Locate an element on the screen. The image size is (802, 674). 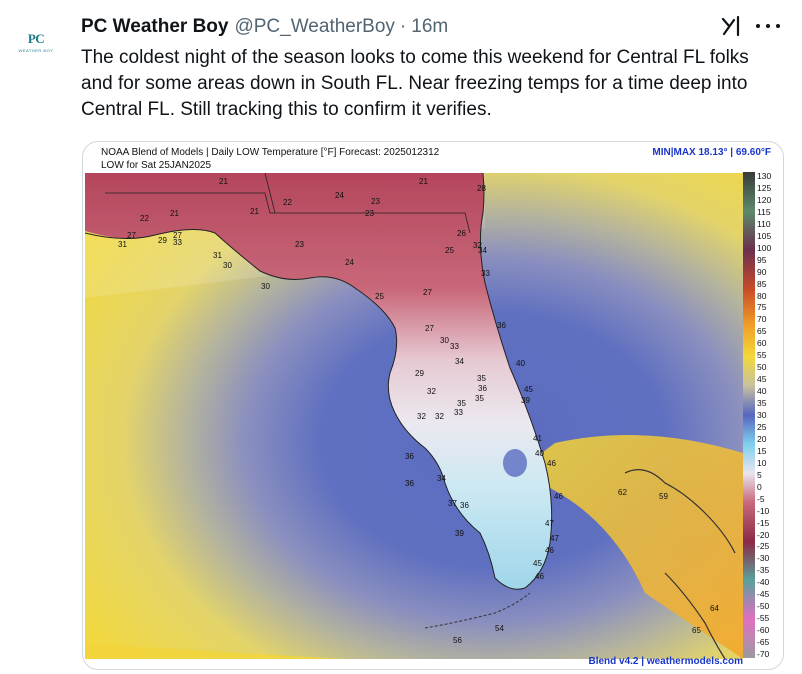
legend-label: 25 is located at coordinates (762, 426).